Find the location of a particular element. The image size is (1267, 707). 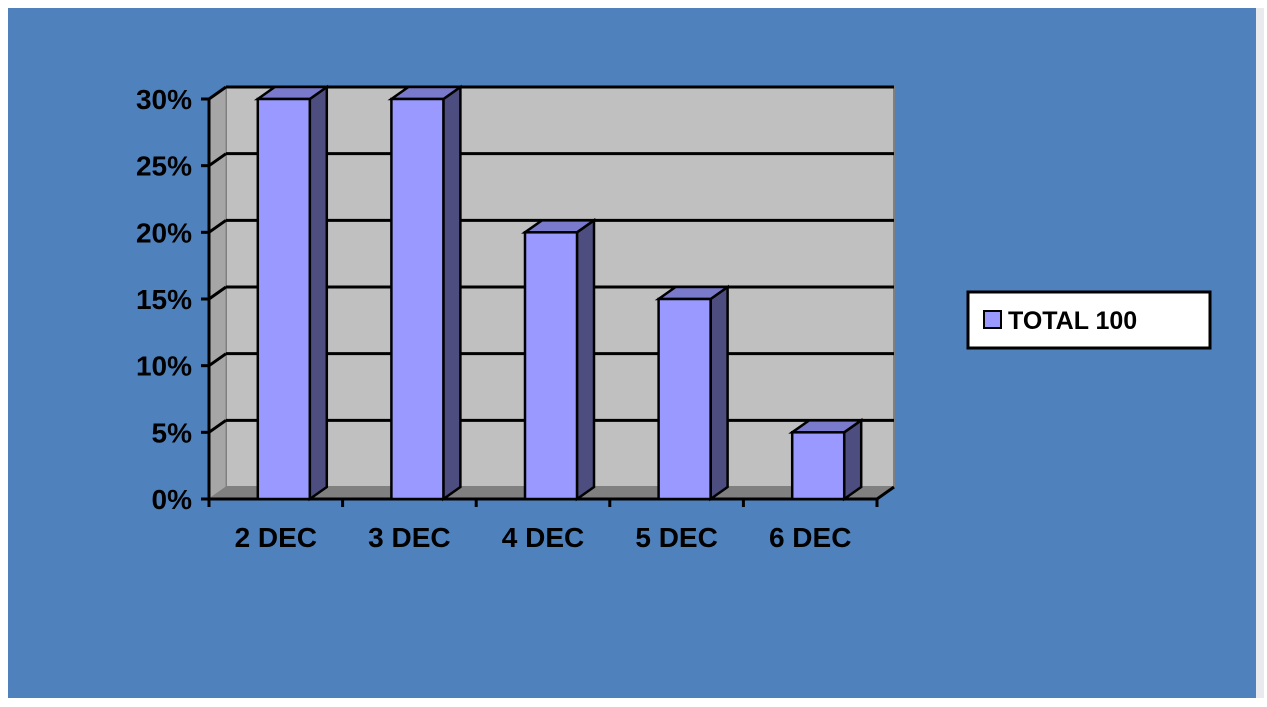

x-axis-labels: 2 DEC 3 DEC 4 DEC 5 DEC 6 DEC is located at coordinates (543, 537).